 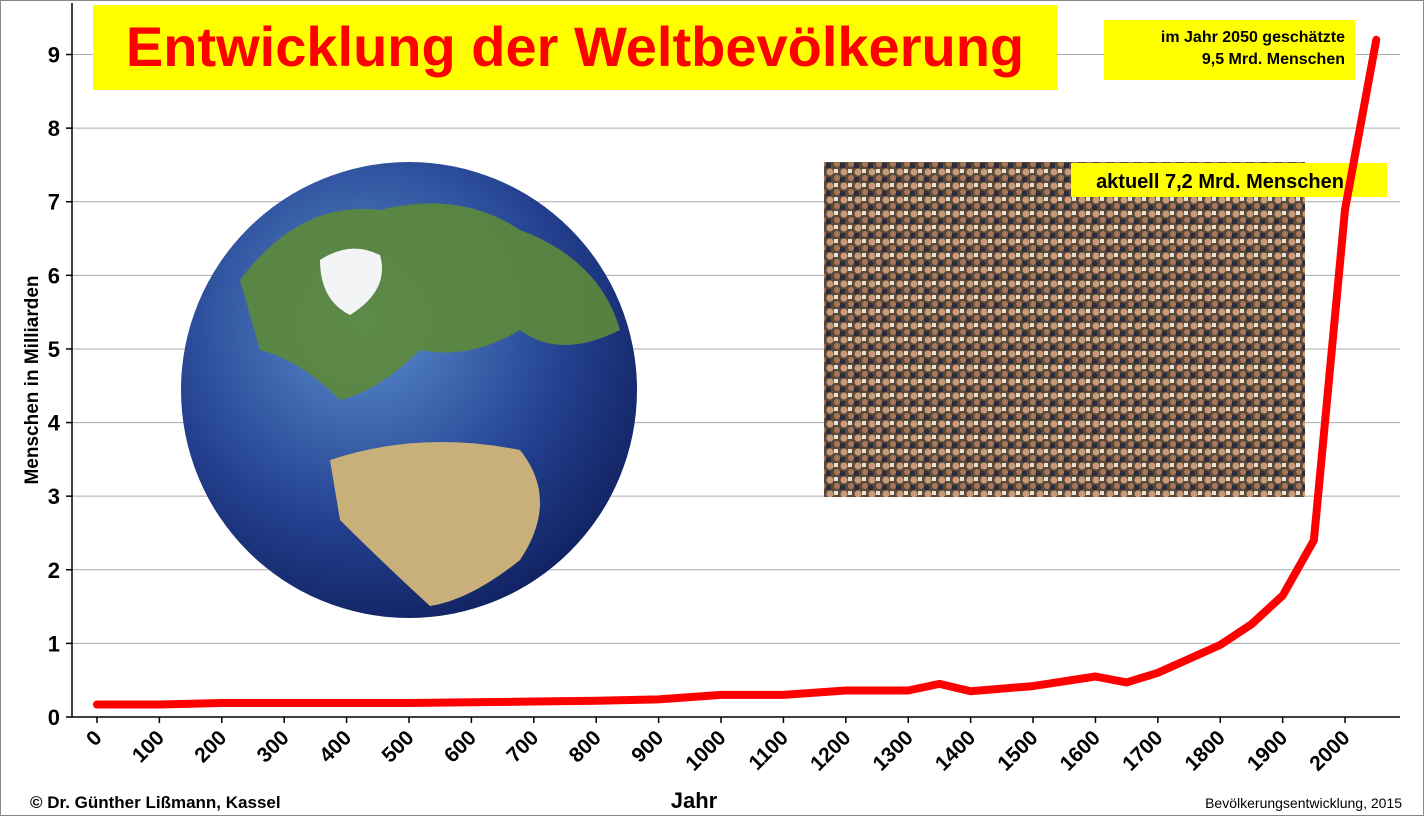 What do you see at coordinates (54, 570) in the screenshot?
I see `y-tick-label: 2` at bounding box center [54, 570].